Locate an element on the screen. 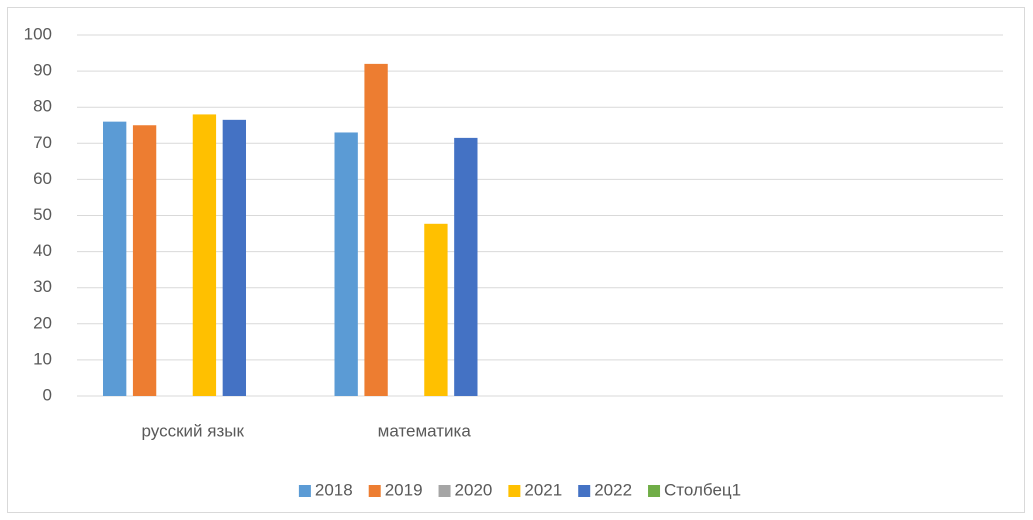 Image resolution: width=1033 pixels, height=520 pixels. y-tick-label: 20 is located at coordinates (42, 322).